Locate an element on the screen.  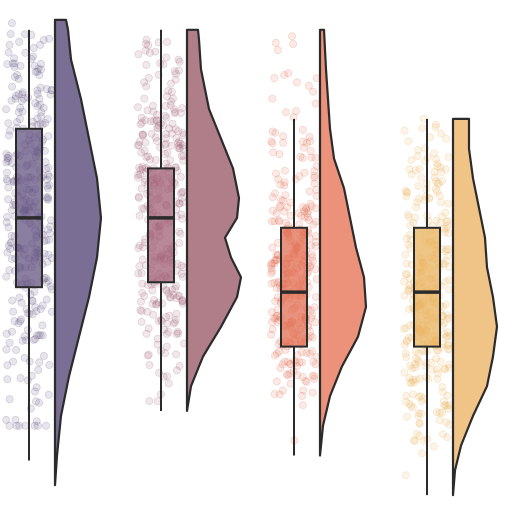
group-4-violin is located at coordinates (475, 307).